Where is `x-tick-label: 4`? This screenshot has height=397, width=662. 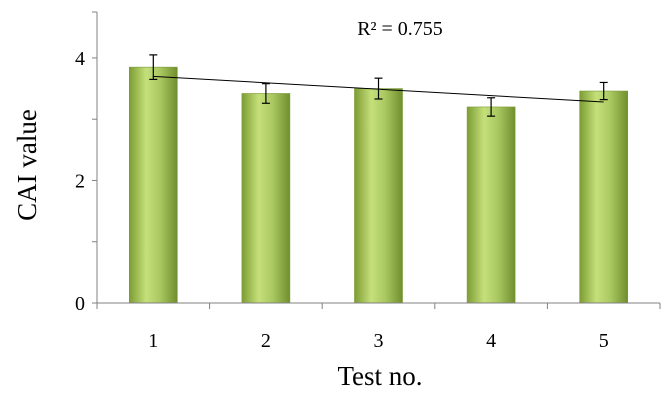 x-tick-label: 4 is located at coordinates (491, 341).